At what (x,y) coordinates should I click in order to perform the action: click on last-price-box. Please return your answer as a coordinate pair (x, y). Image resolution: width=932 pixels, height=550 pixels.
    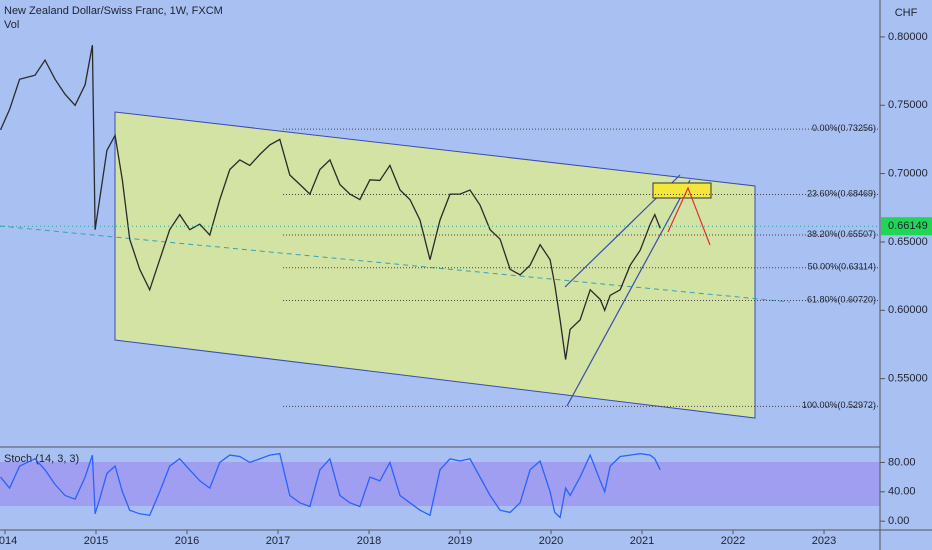
    Looking at the image, I should click on (906, 226).